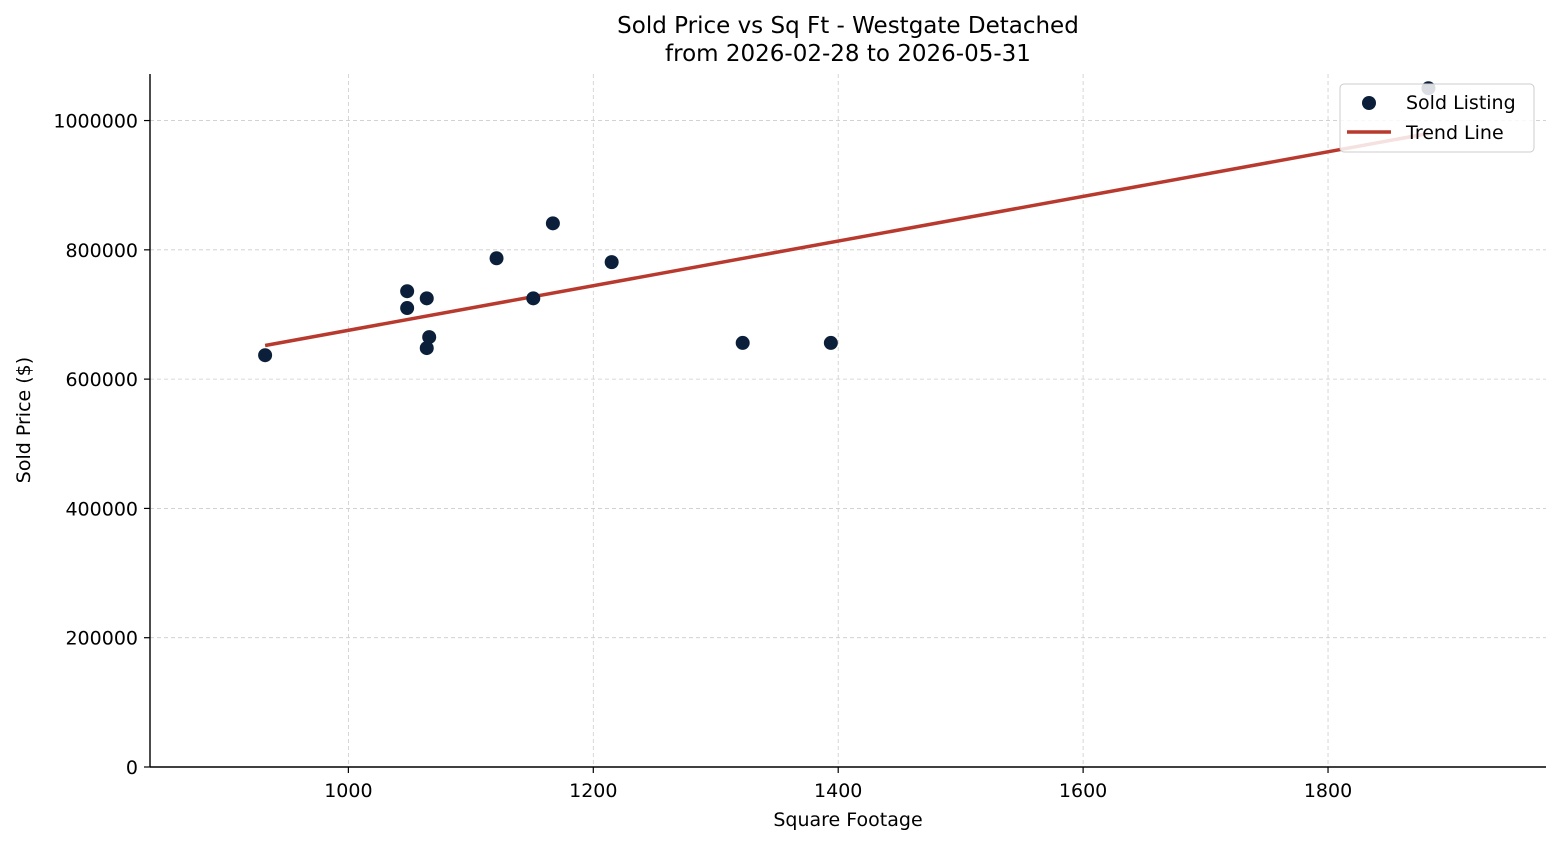 This screenshot has width=1560, height=845. I want to click on legend-box, so click(1437, 118).